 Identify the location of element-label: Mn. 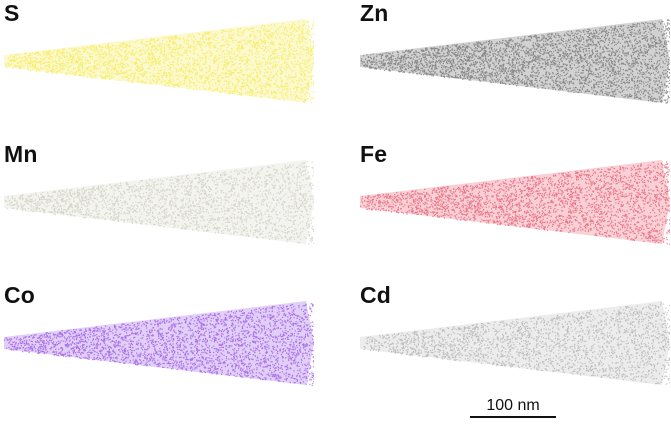
(21, 154).